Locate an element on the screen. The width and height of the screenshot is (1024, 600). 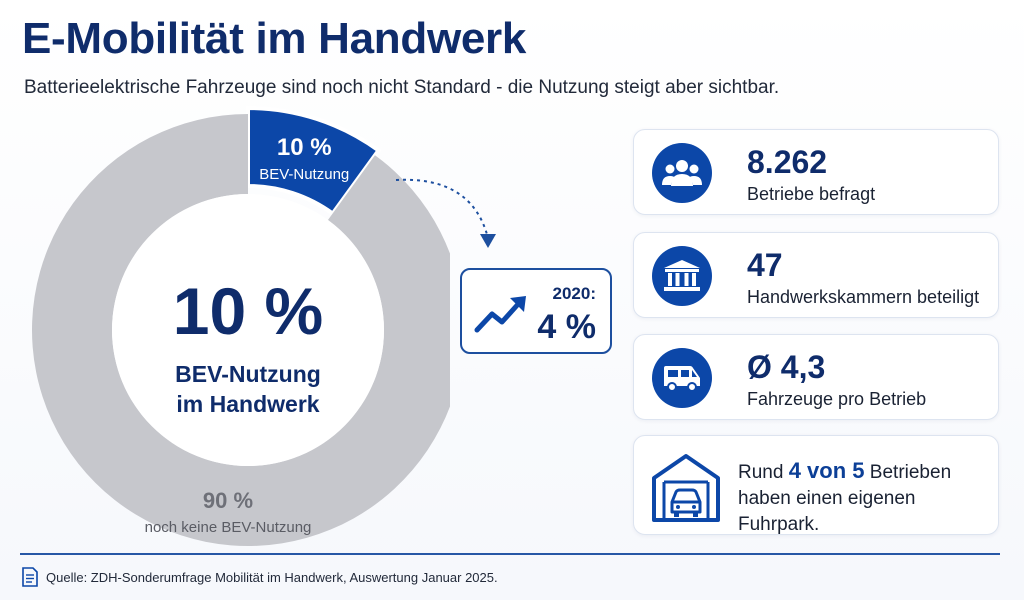
fleet-highlight: 4 von 5 is located at coordinates (826, 470).